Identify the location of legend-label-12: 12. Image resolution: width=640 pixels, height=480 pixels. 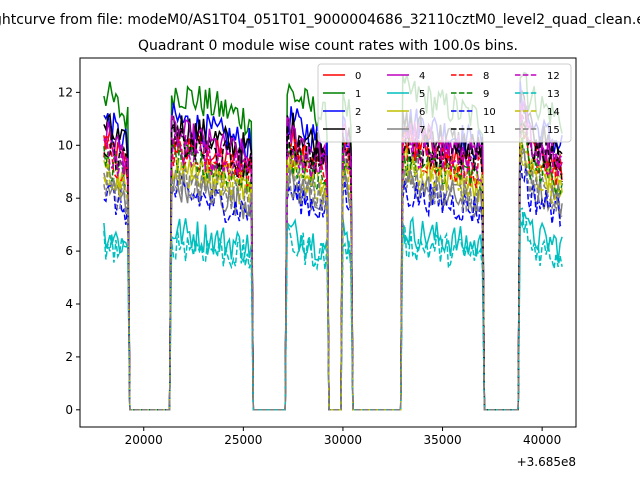
(553, 76).